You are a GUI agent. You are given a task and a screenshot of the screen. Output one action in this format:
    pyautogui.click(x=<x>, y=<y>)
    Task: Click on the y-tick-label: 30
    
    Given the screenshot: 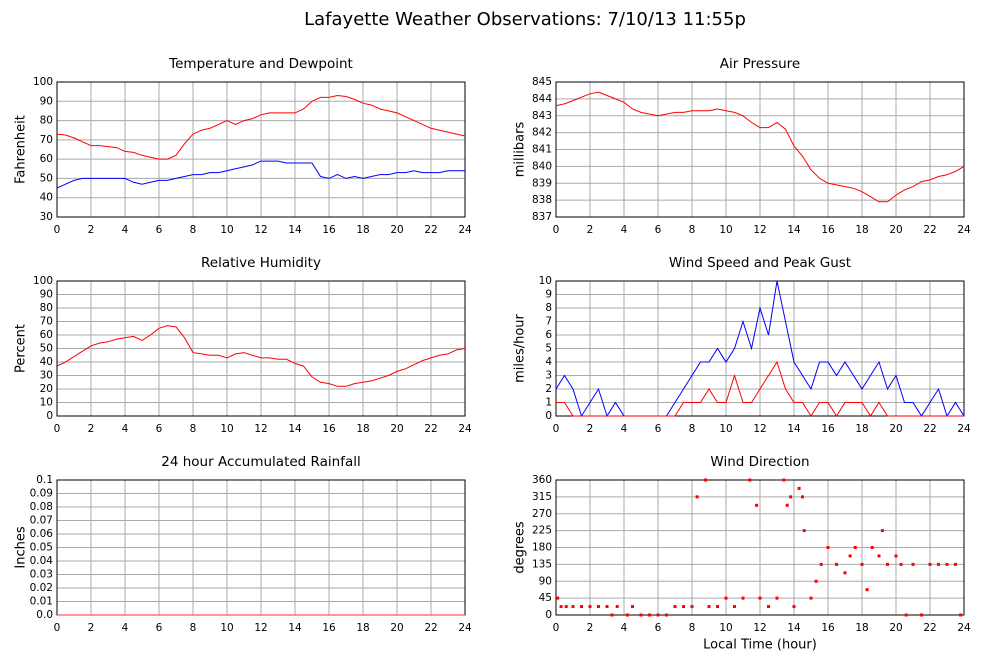 What is the action you would take?
    pyautogui.click(x=46, y=217)
    